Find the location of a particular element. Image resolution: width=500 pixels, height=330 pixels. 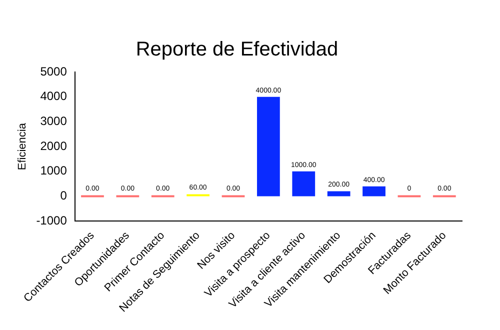

y-tick-label: 4000 is located at coordinates (54, 96).